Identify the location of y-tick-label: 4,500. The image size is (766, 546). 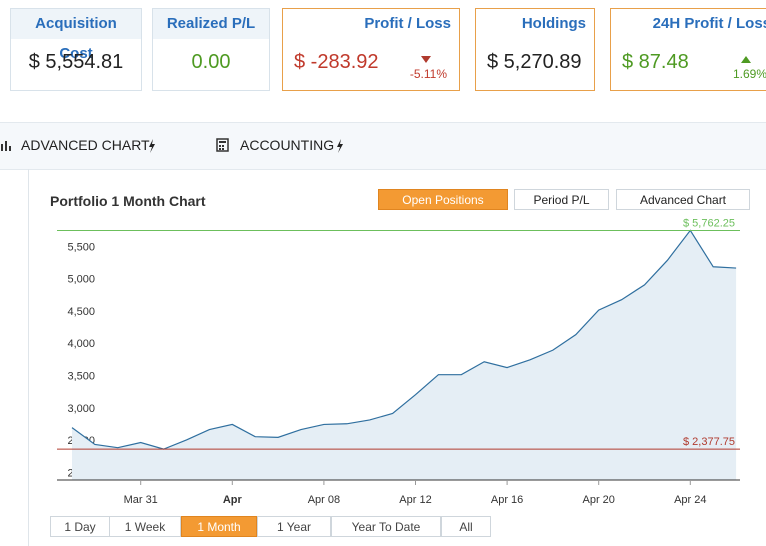
(81, 312).